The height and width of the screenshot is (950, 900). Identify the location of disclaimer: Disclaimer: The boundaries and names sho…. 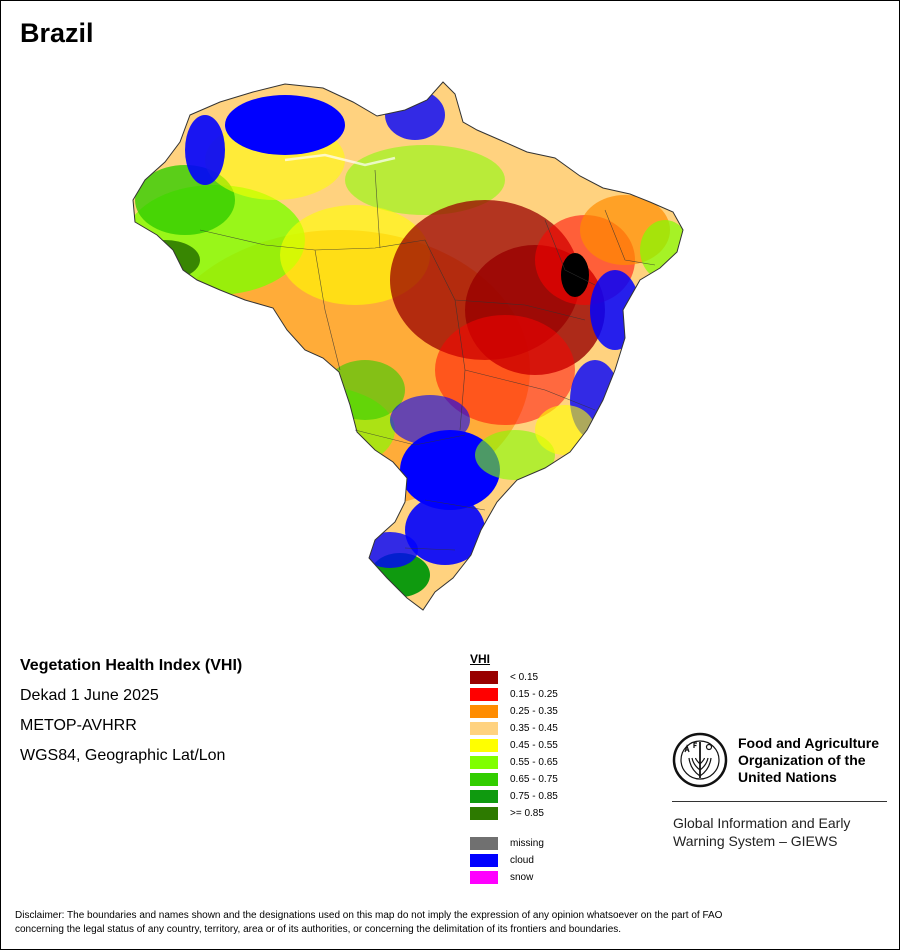
(452, 923).